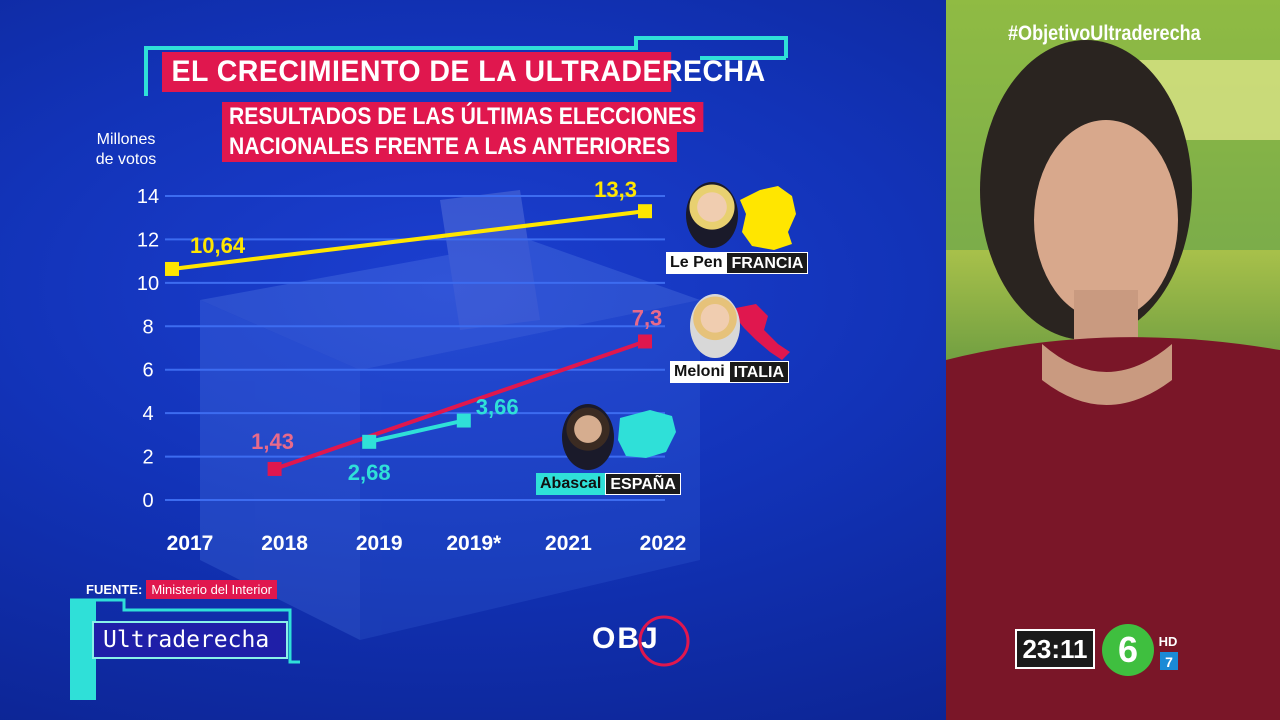  What do you see at coordinates (284, 543) in the screenshot?
I see `x-tick-label: 2018` at bounding box center [284, 543].